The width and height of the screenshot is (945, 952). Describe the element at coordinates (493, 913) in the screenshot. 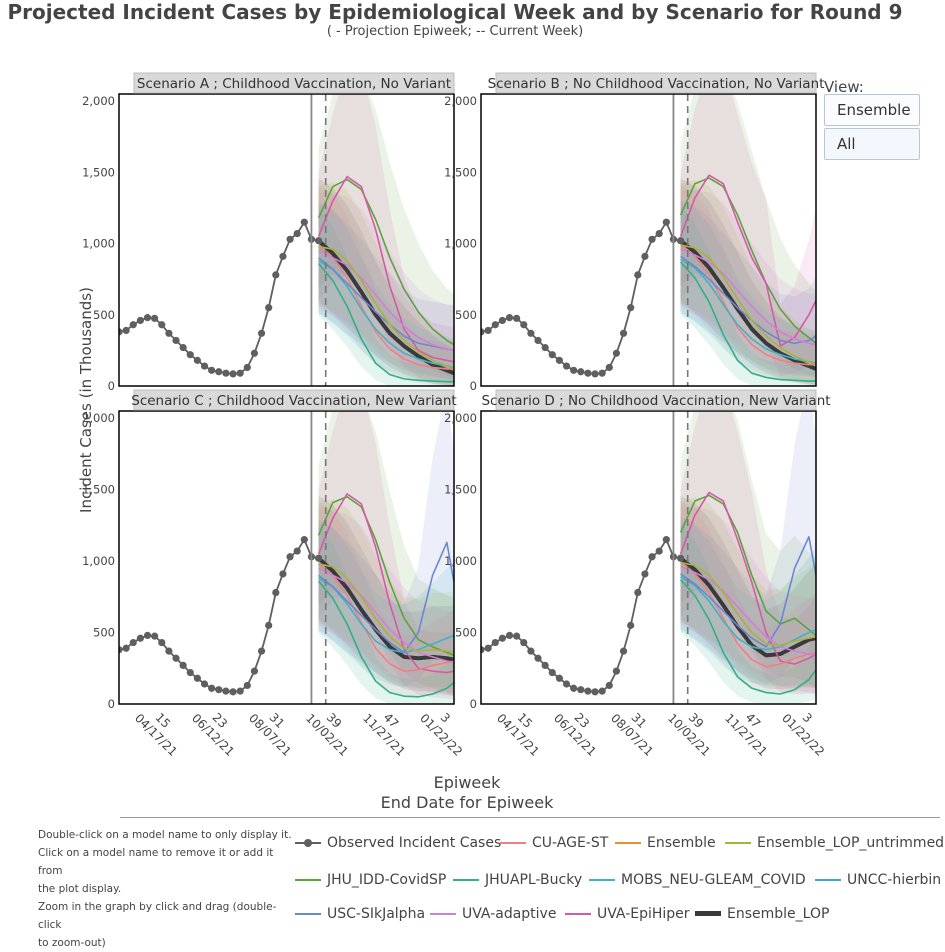

I see `legend-item: UVA-adaptive` at that location.